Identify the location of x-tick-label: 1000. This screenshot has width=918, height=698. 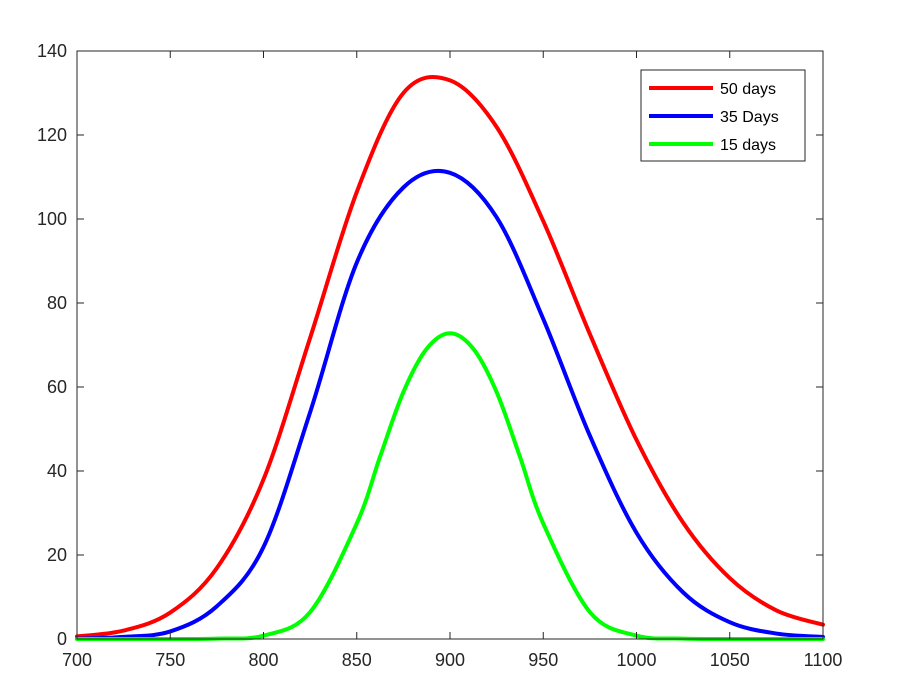
(636, 660).